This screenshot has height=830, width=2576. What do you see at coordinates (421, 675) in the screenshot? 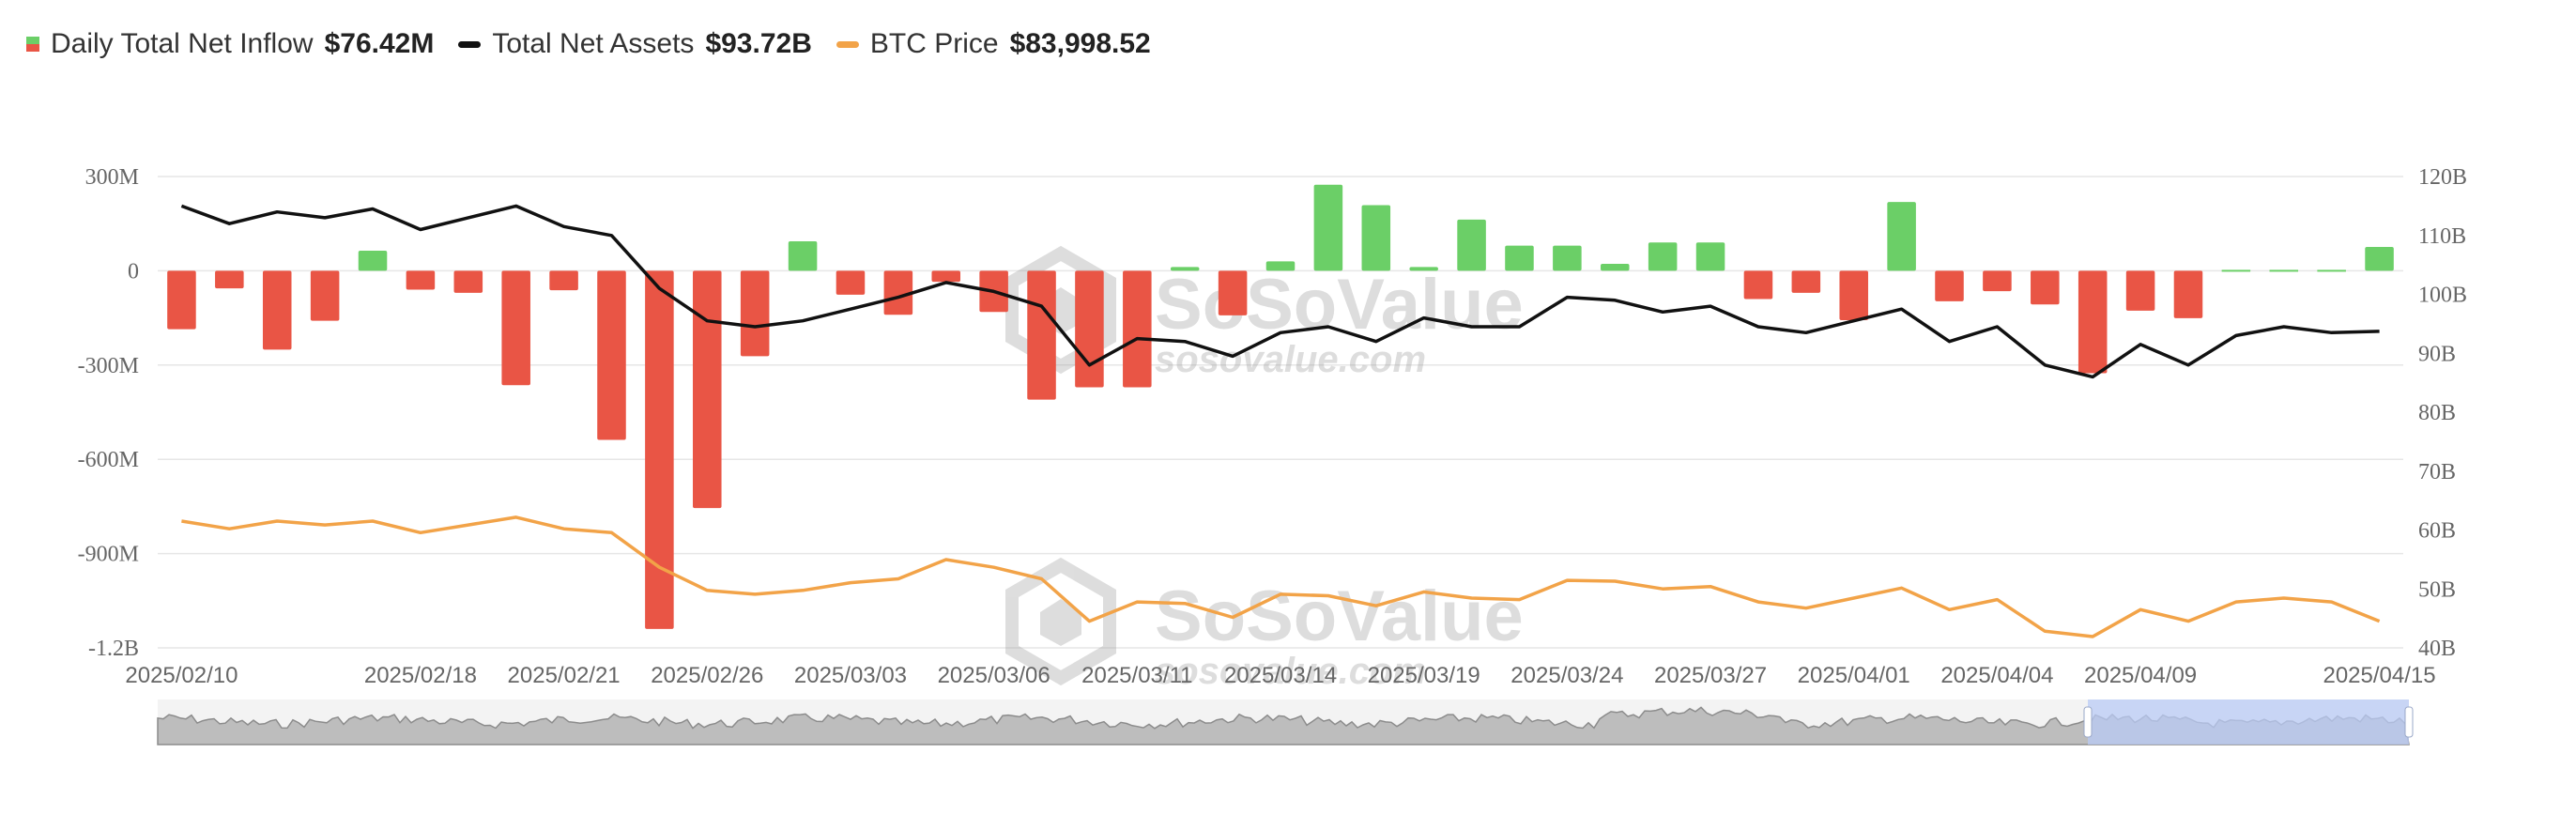
I see `x-tick-label: 2025/02/18` at bounding box center [421, 675].